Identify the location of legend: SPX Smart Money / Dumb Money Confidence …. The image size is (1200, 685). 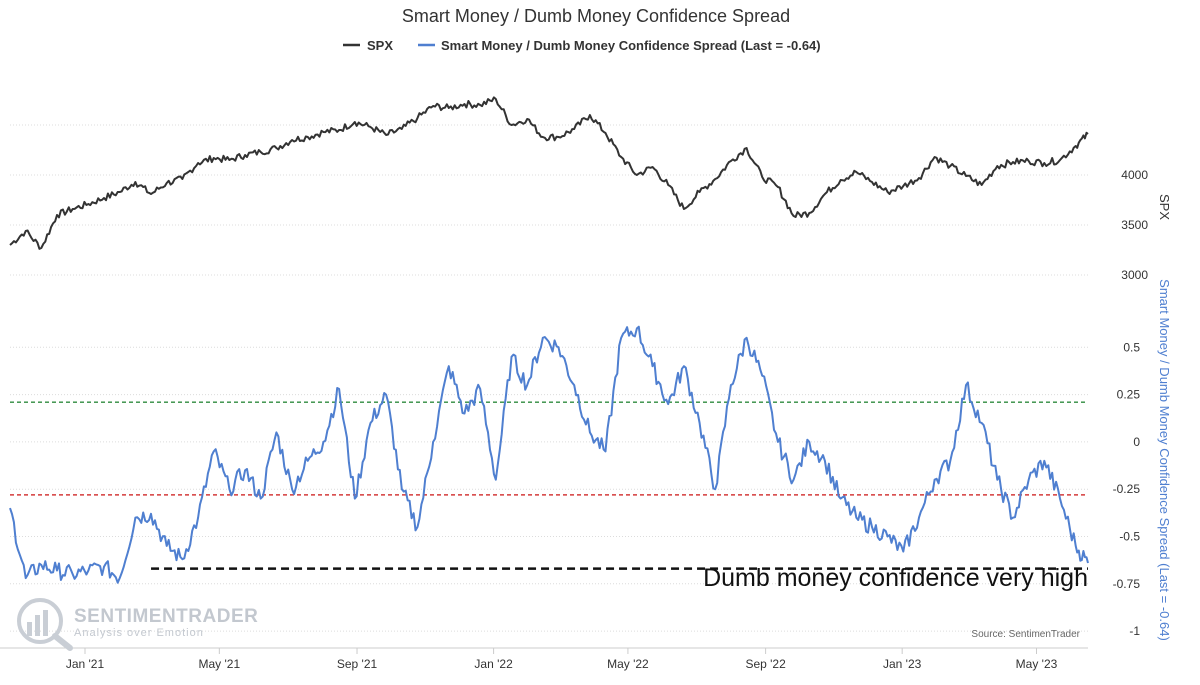
(582, 45).